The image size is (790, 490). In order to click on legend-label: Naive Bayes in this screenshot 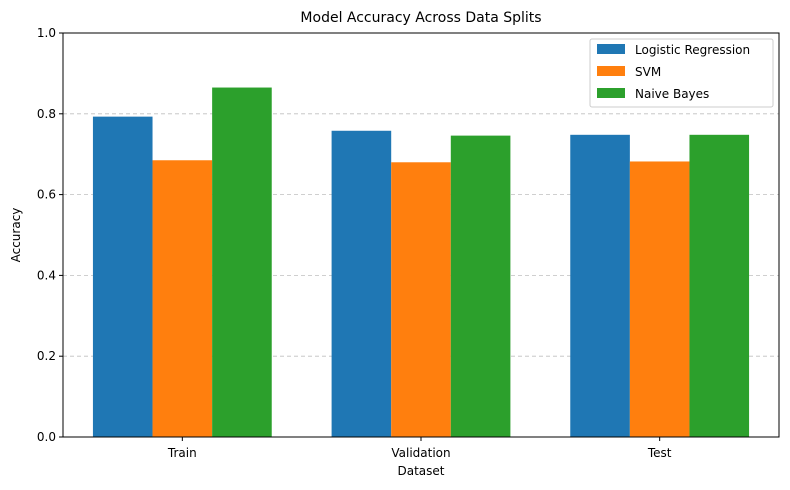, I will do `click(672, 94)`.